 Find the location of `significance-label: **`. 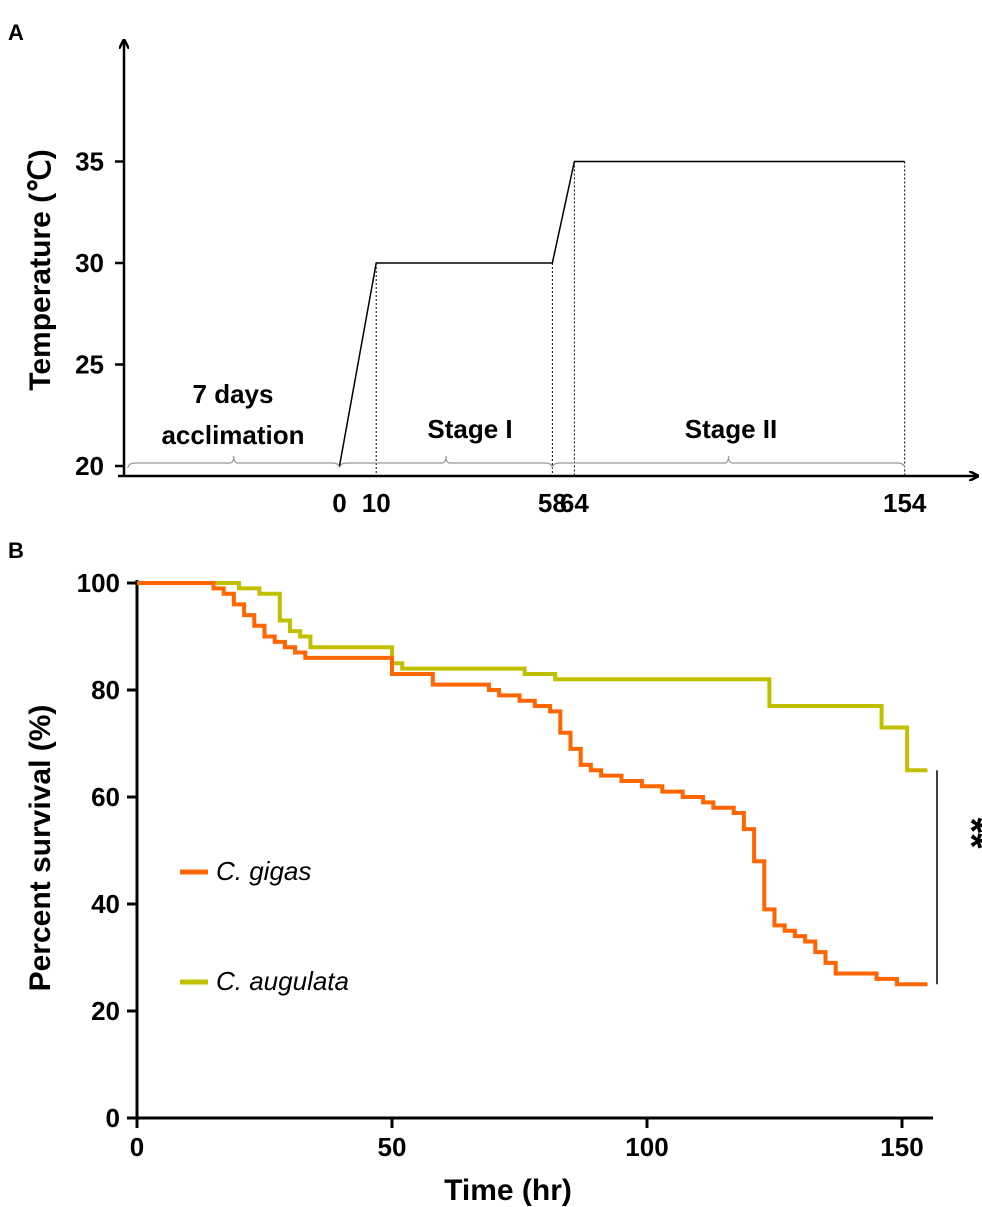

significance-label: ** is located at coordinates (965, 833).